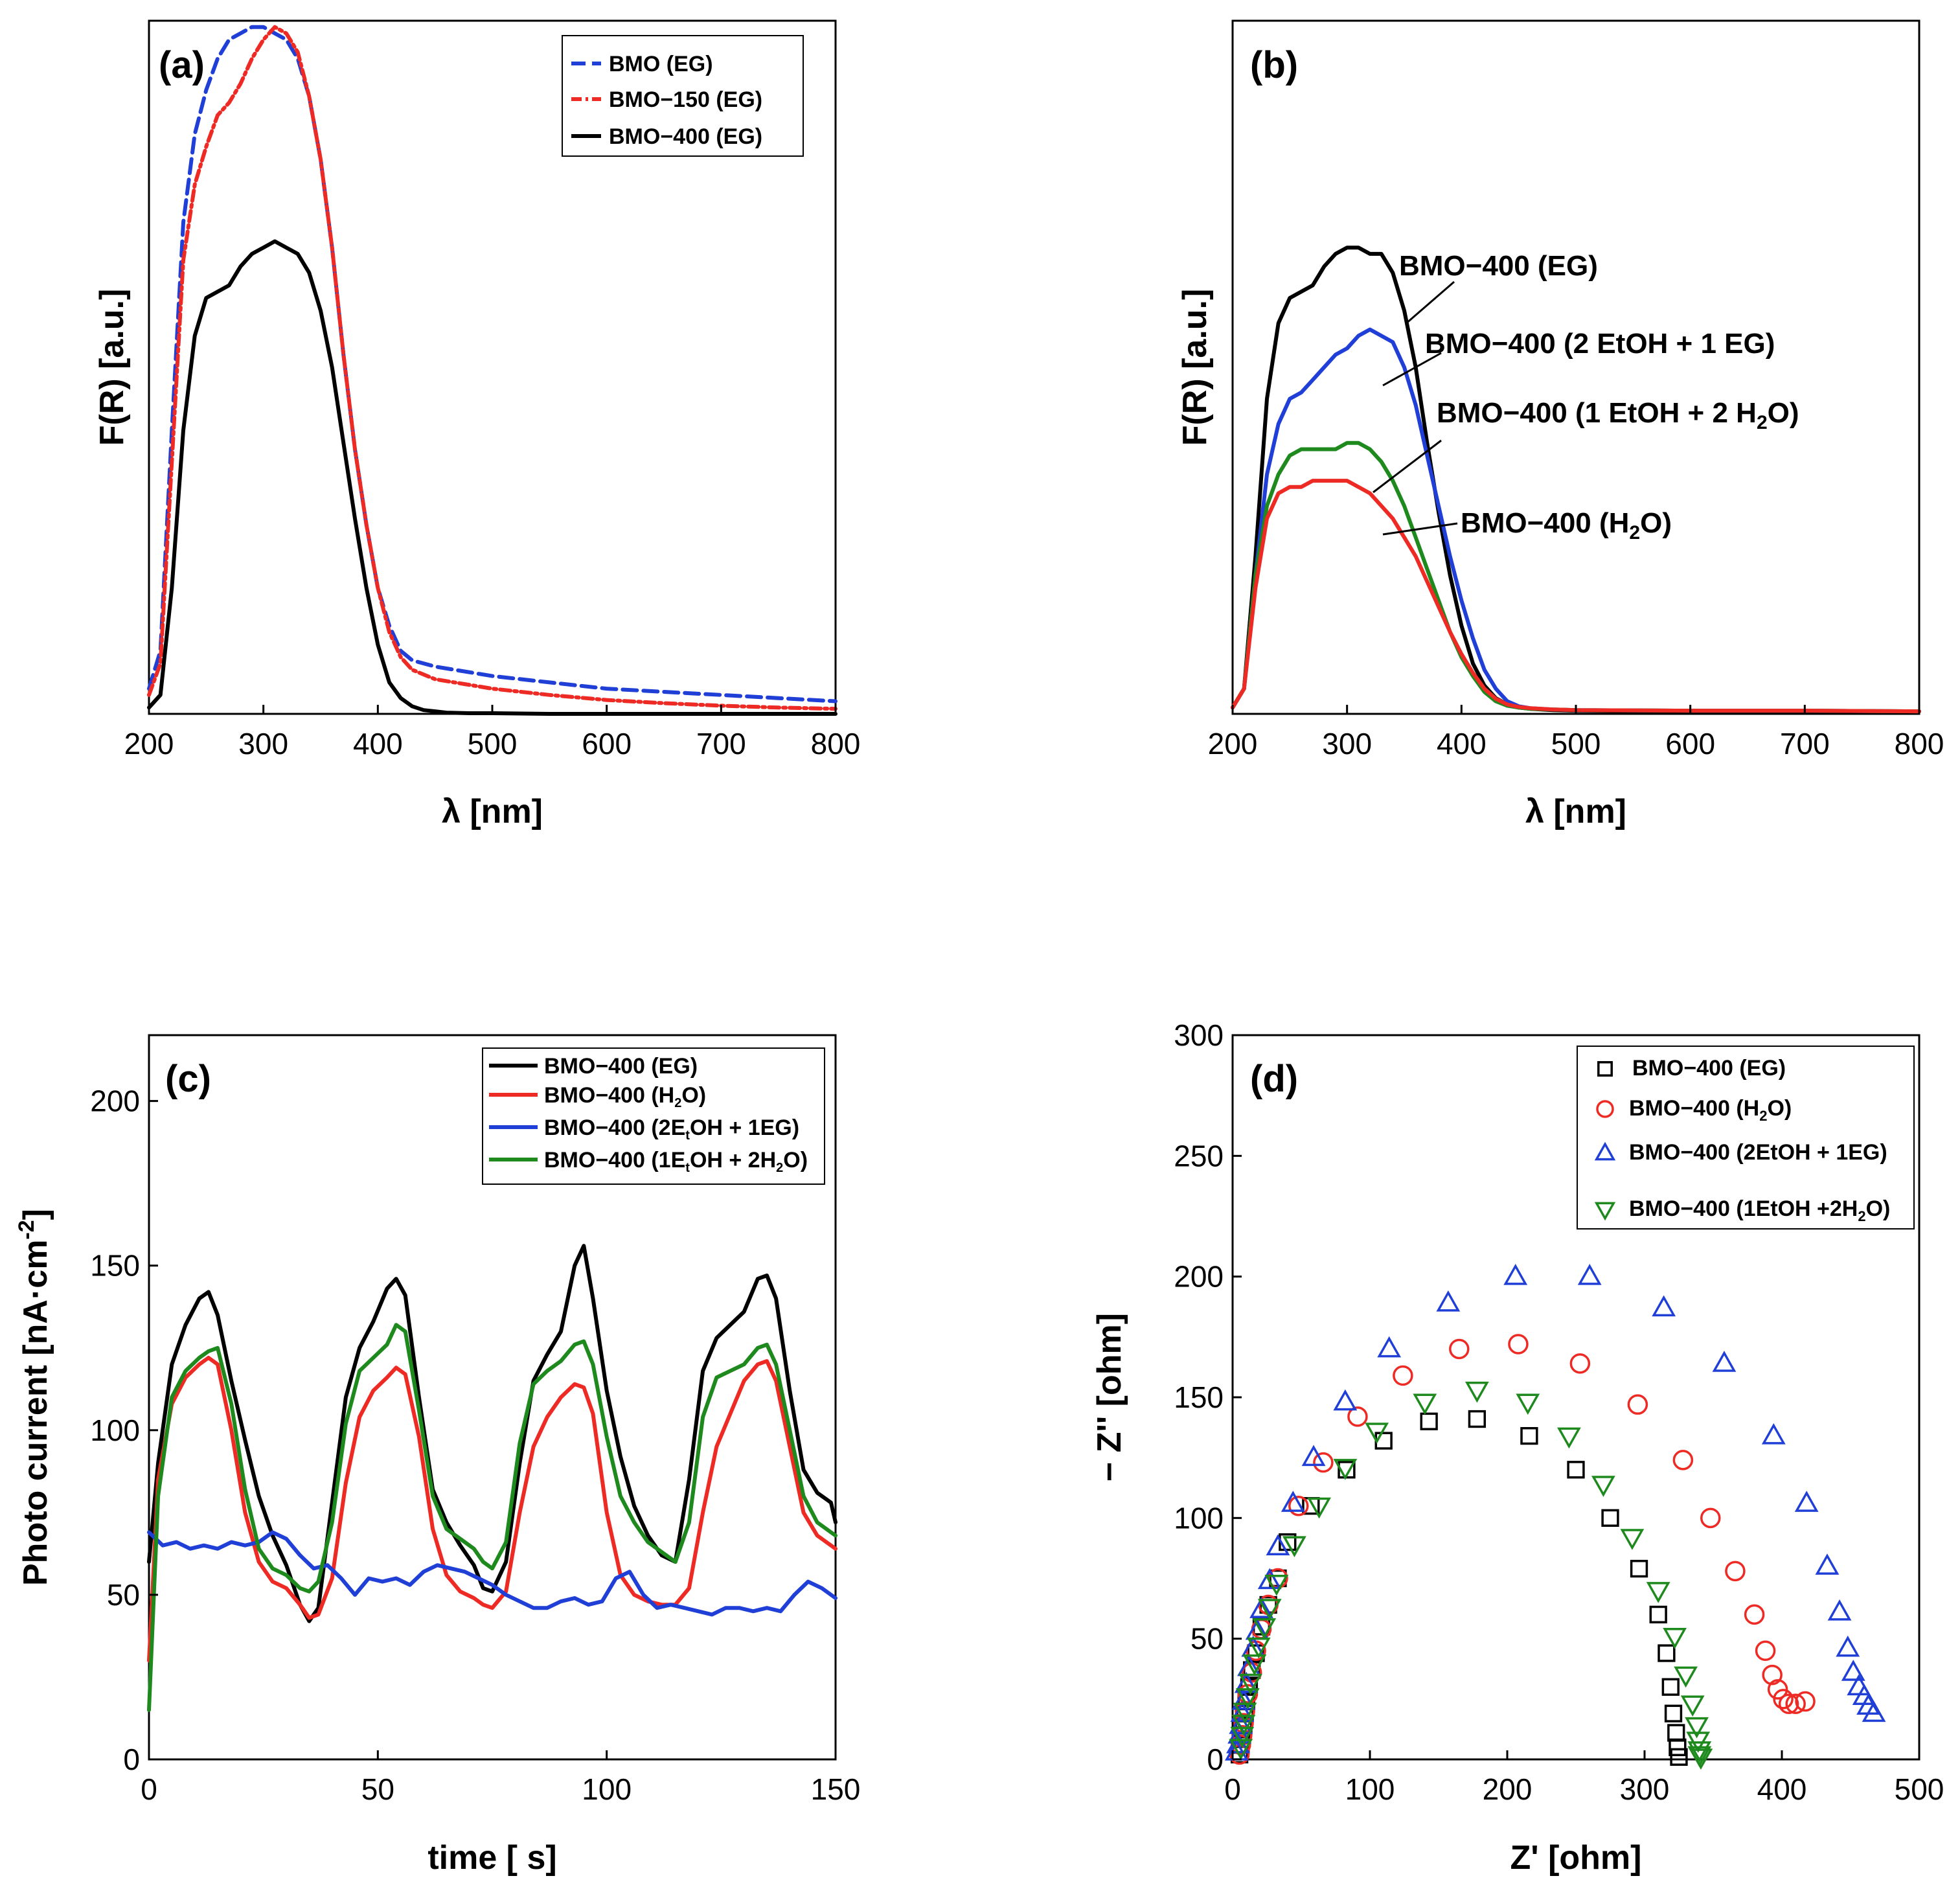 The image size is (1960, 1887). I want to click on legend-marker-bmo-400-eg, so click(1605, 1069).